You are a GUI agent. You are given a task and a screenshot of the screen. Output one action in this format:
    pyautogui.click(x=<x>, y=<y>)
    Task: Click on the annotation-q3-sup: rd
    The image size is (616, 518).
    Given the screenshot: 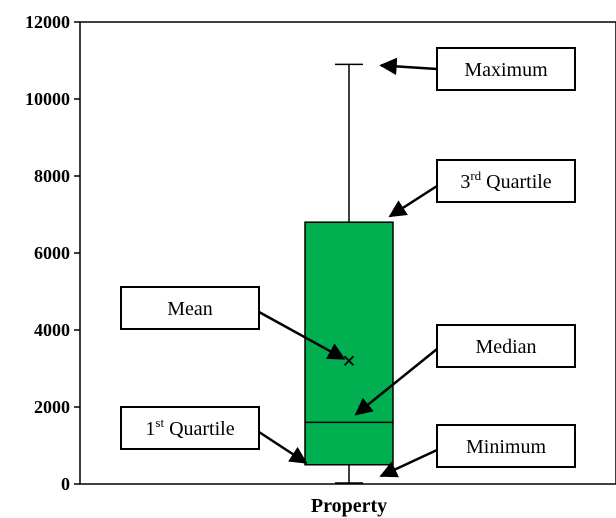 What is the action you would take?
    pyautogui.click(x=475, y=175)
    